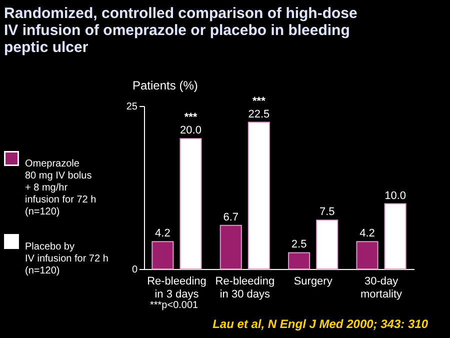 The height and width of the screenshot is (338, 450). I want to click on y-axis-title: Patients (%), so click(165, 85).